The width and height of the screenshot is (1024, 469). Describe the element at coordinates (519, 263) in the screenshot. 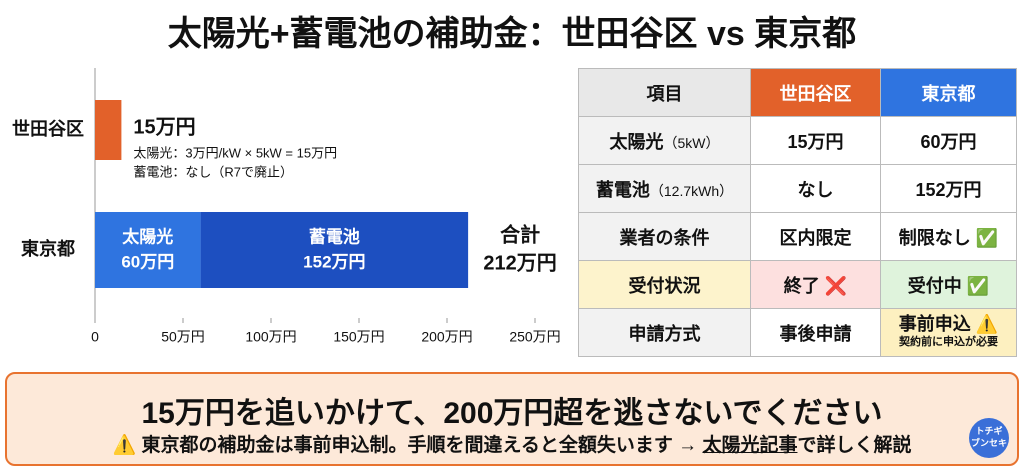

I see `total-value: 212万円` at that location.